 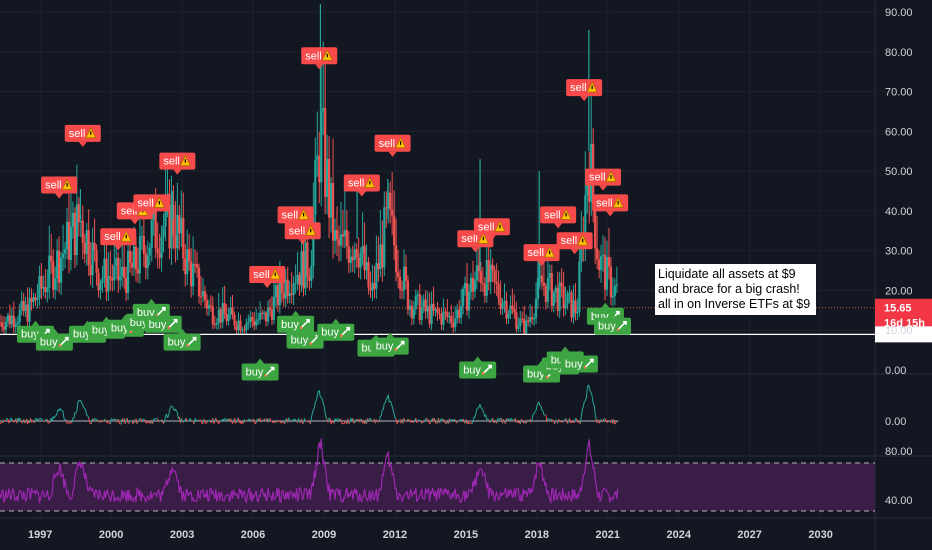 I want to click on rsi-line, so click(x=309, y=471).